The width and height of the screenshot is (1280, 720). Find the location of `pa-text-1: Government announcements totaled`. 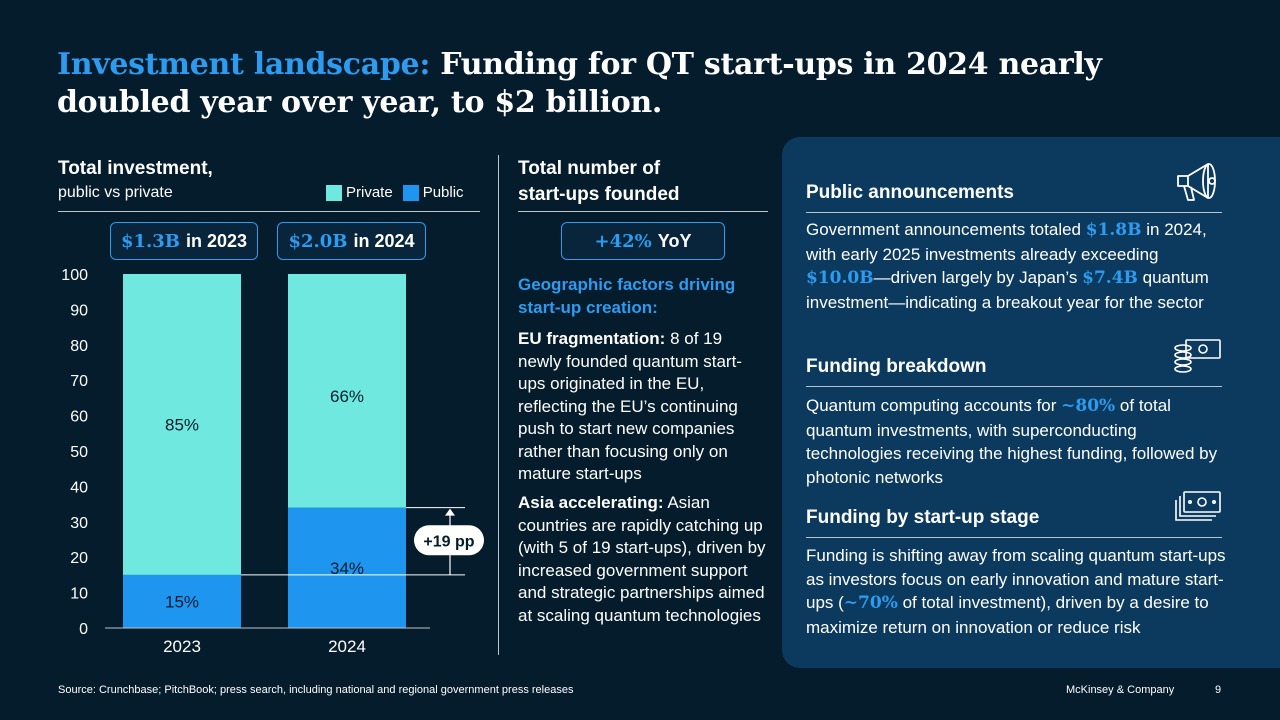

pa-text-1: Government announcements totaled is located at coordinates (946, 229).